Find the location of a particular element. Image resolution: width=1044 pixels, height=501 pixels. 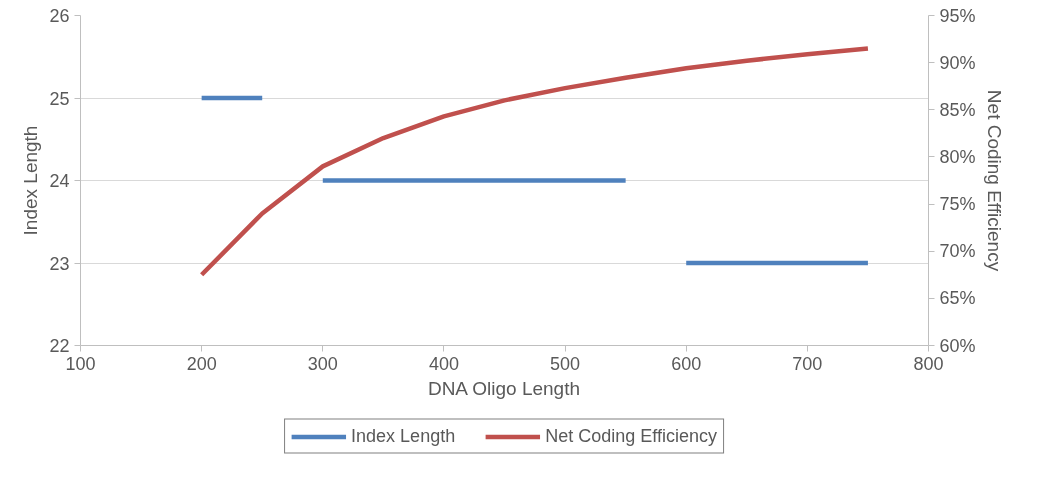

y-tick-label: 23 is located at coordinates (59, 263).